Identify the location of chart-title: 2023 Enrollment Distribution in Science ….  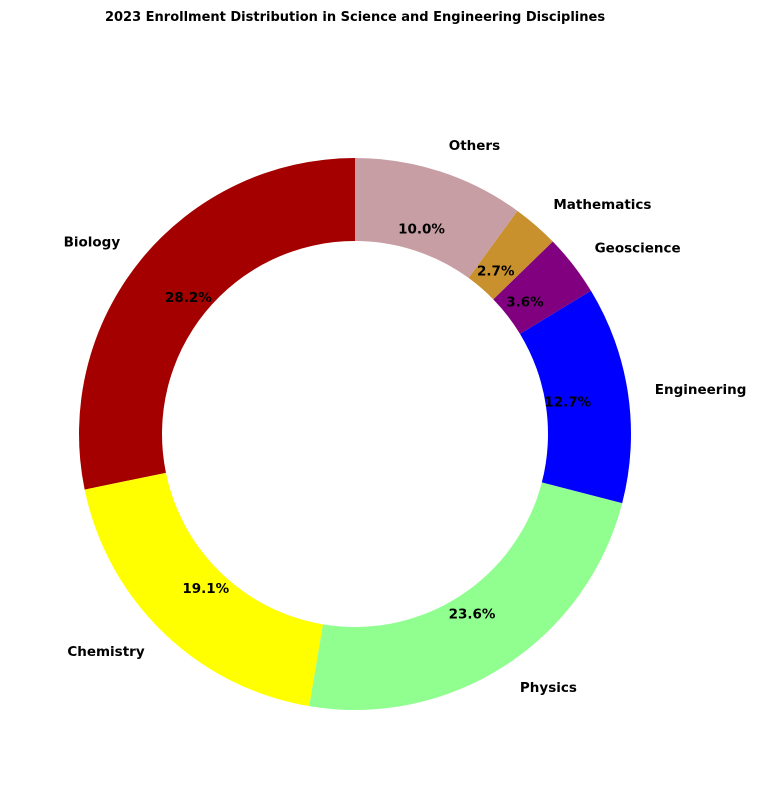
(355, 17).